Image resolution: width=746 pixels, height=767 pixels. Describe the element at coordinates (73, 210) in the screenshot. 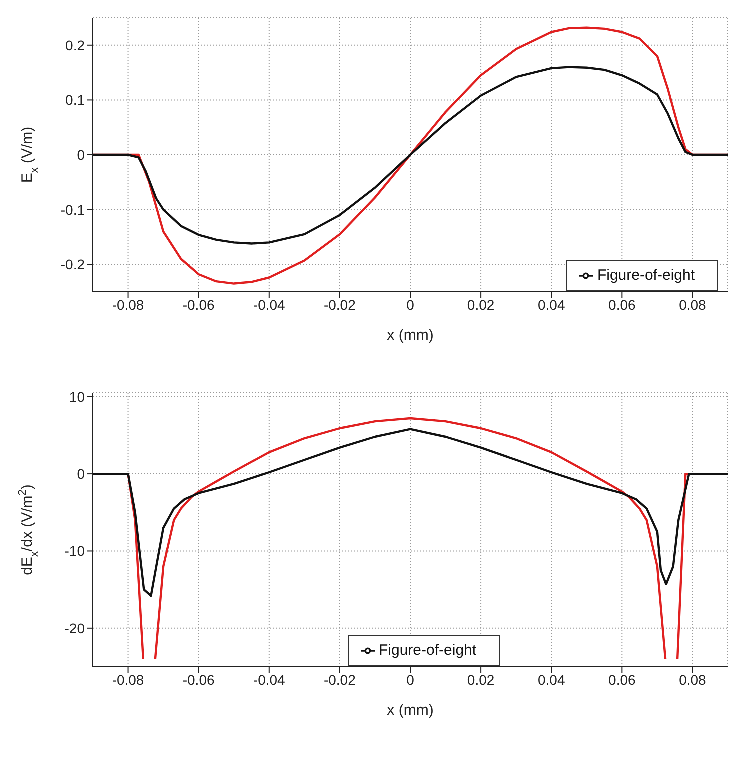

I see `y-tick-label: -0.1` at that location.